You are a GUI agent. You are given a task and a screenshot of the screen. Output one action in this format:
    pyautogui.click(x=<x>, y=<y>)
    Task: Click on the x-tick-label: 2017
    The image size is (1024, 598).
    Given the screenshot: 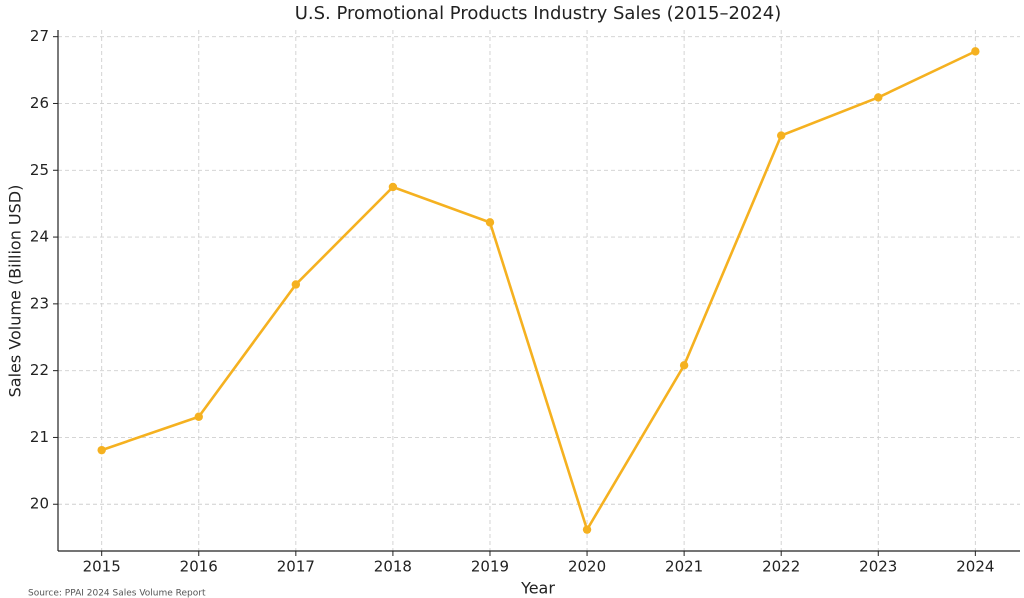 What is the action you would take?
    pyautogui.click(x=296, y=567)
    